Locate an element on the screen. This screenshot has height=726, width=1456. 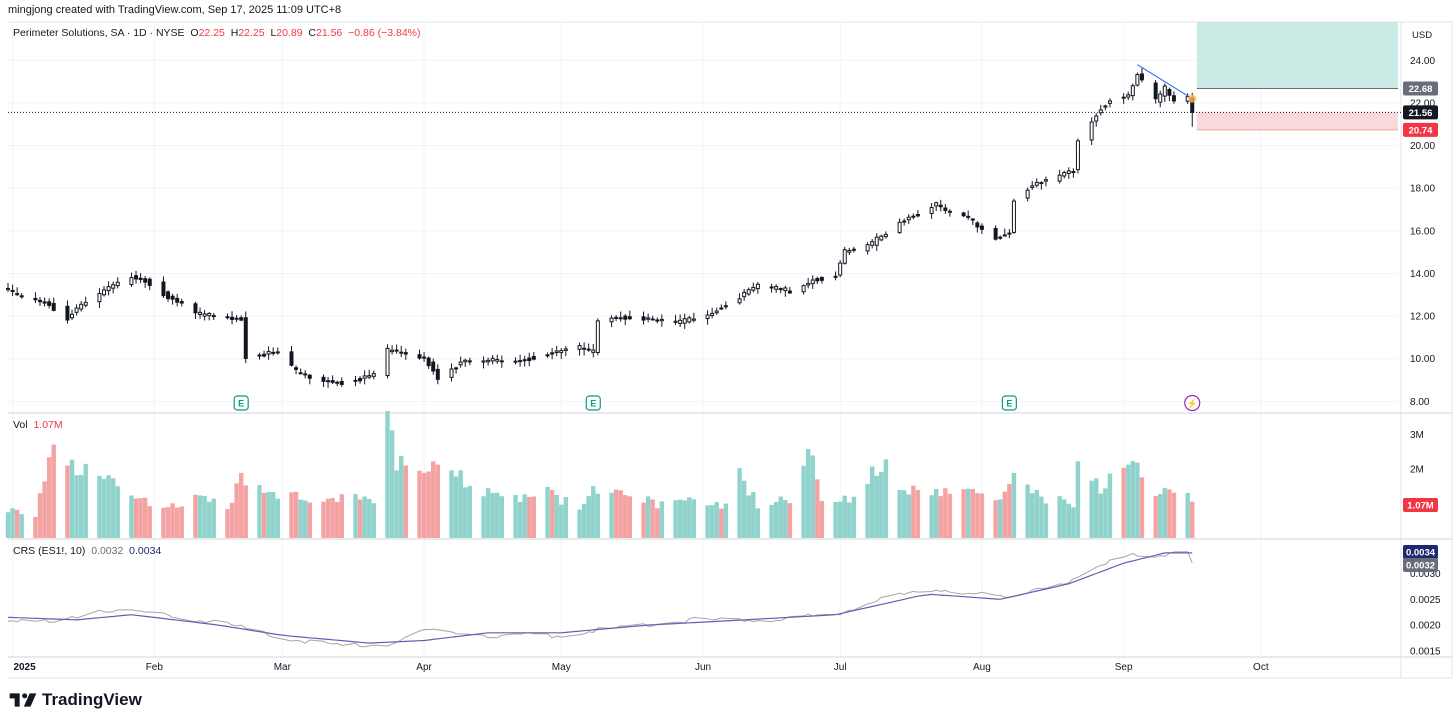
open-value: 22.25 is located at coordinates (211, 33).